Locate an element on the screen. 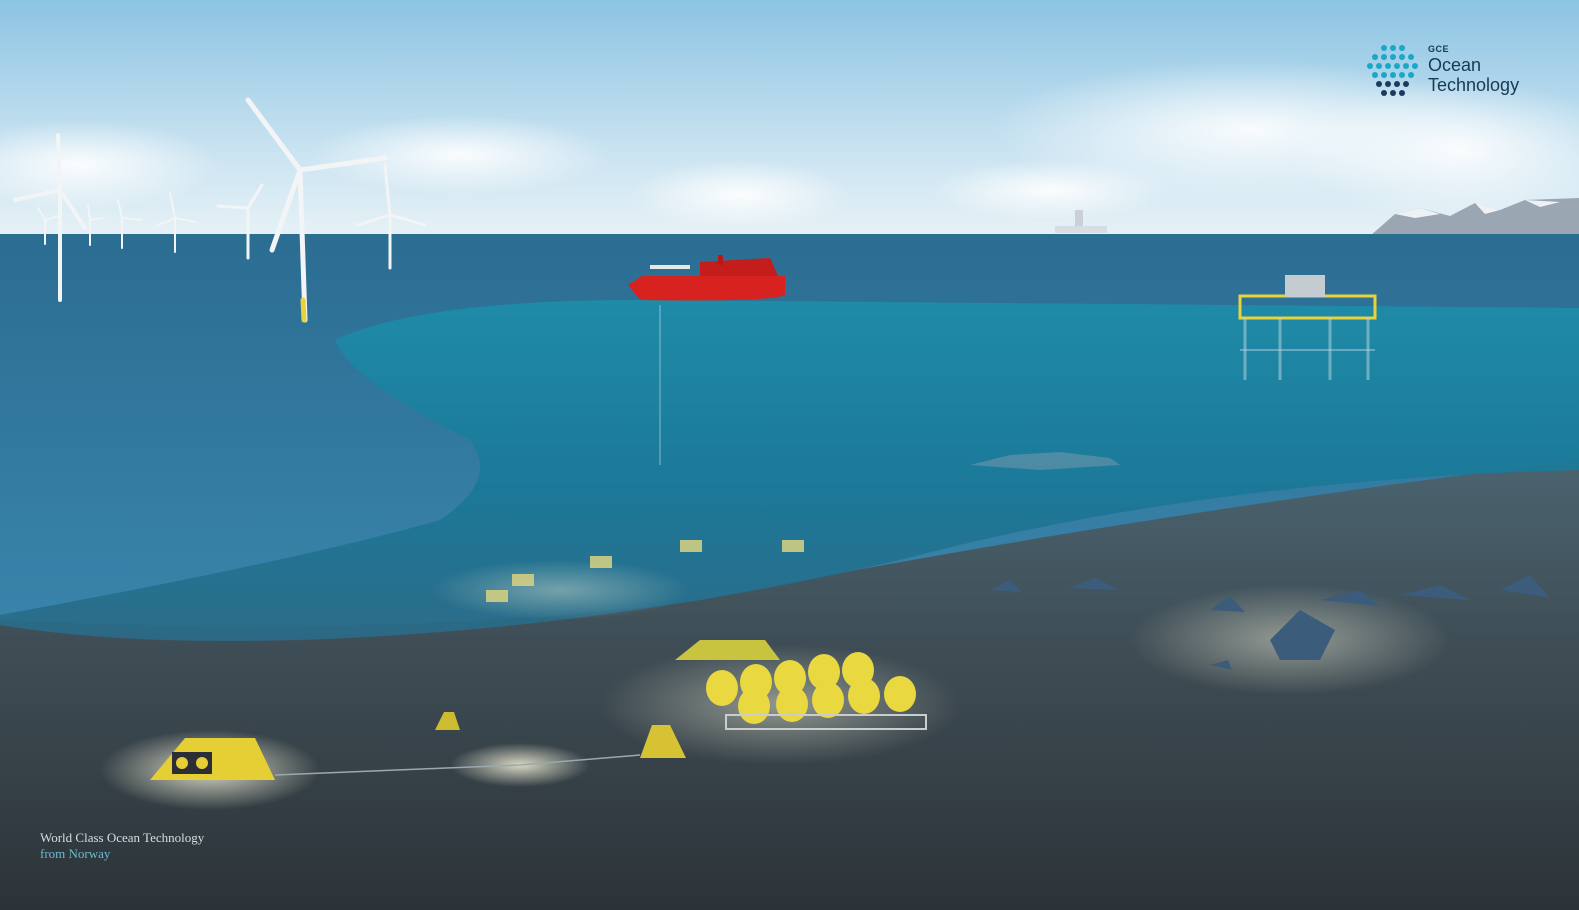 The image size is (1579, 910). logo-line-1: Ocean is located at coordinates (1490, 65).